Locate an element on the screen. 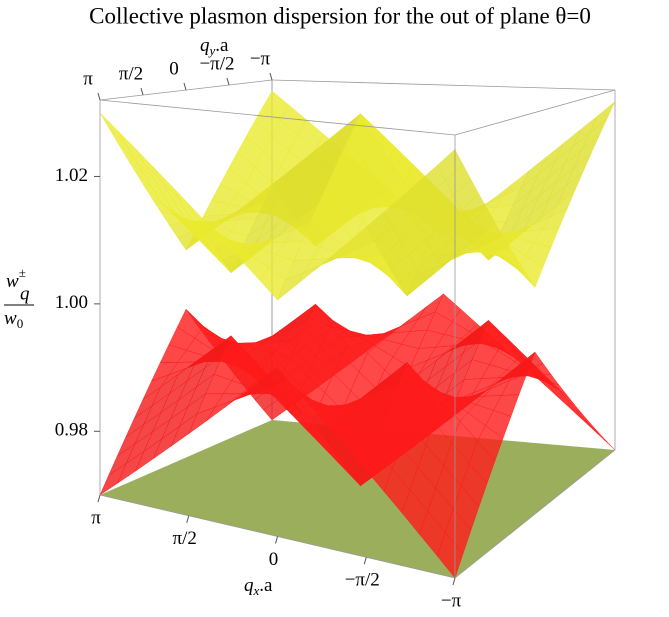 The height and width of the screenshot is (617, 669). z-tick-label: 1.02 is located at coordinates (71, 175).